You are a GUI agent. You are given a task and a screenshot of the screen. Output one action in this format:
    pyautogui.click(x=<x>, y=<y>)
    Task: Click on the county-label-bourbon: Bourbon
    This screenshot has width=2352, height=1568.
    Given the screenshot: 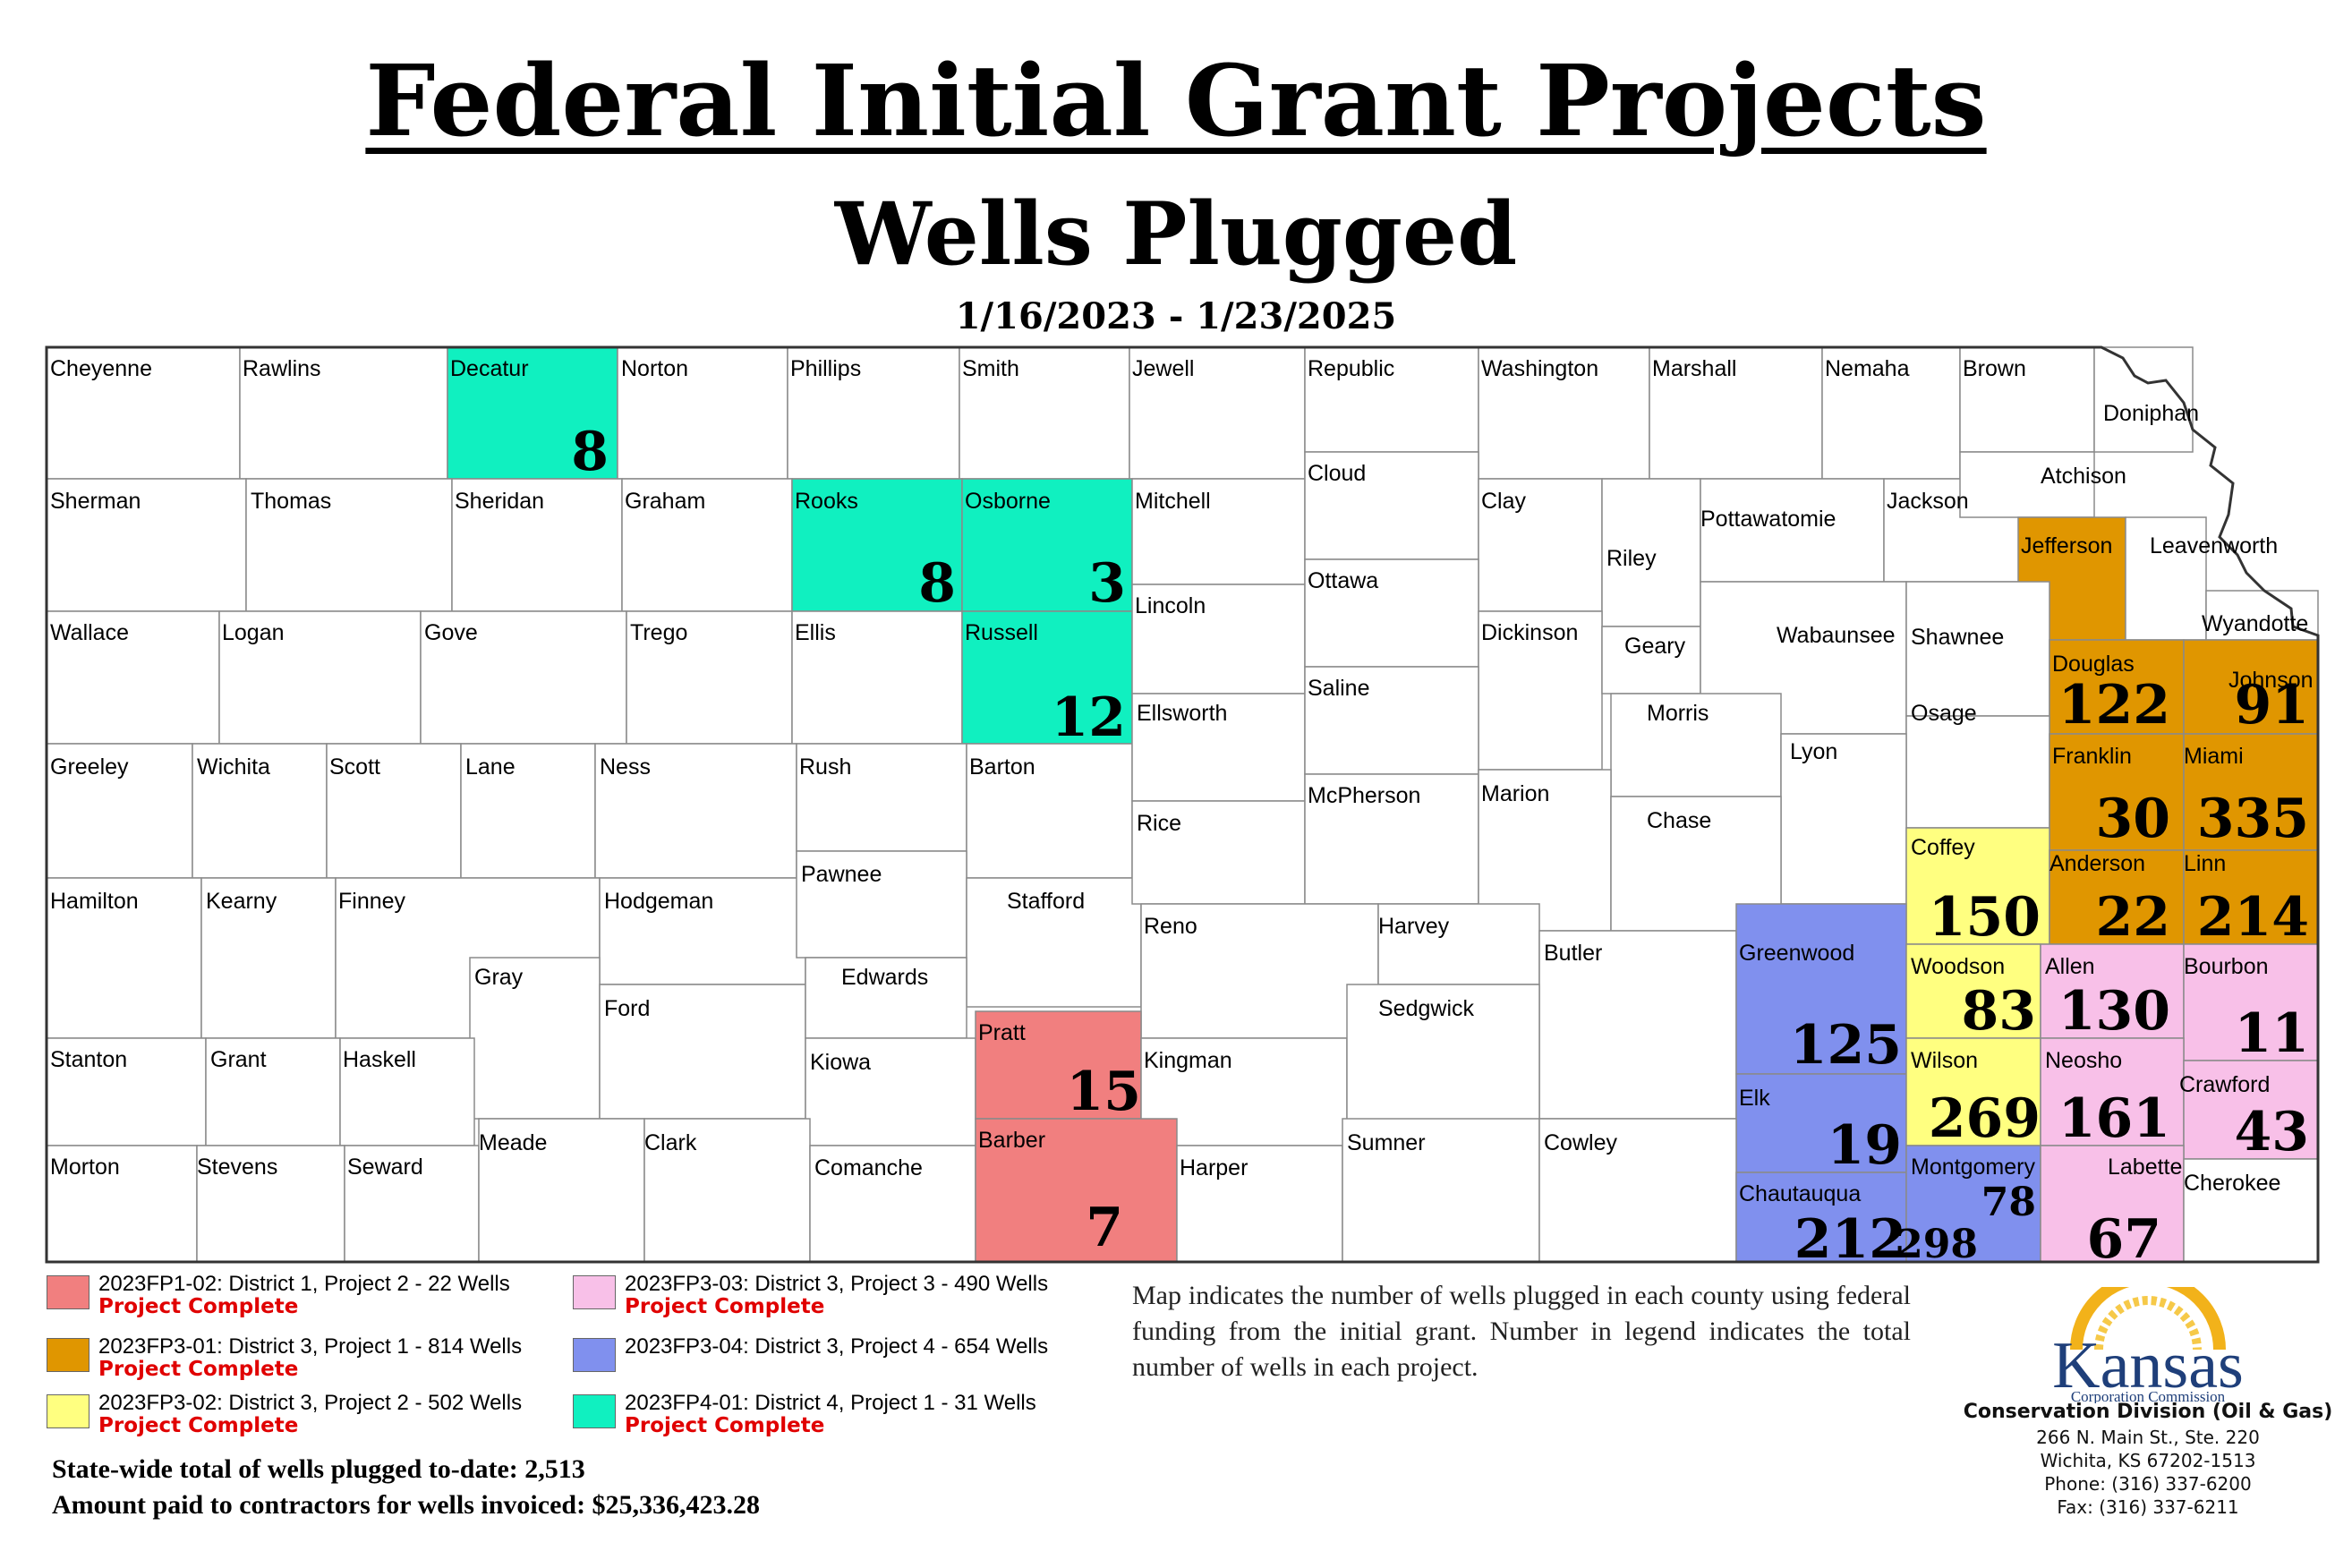 What is the action you would take?
    pyautogui.click(x=2226, y=966)
    